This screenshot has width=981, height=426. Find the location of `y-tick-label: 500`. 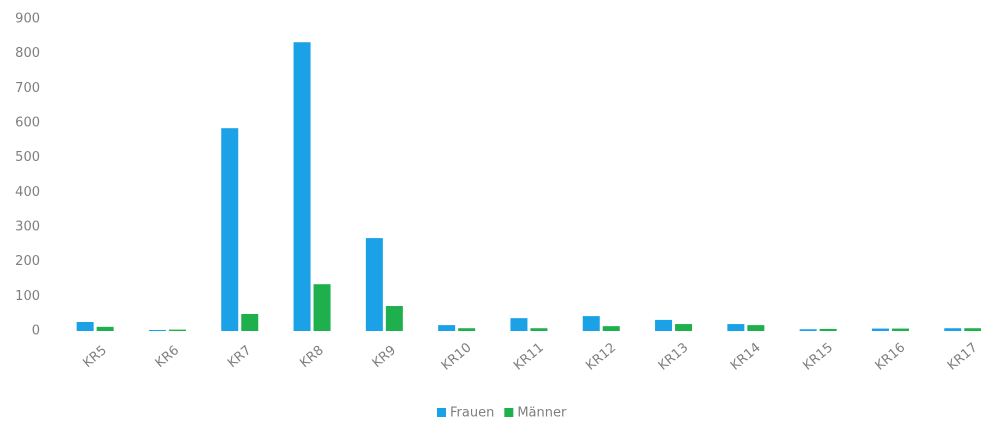

y-tick-label: 500 is located at coordinates (27, 157).